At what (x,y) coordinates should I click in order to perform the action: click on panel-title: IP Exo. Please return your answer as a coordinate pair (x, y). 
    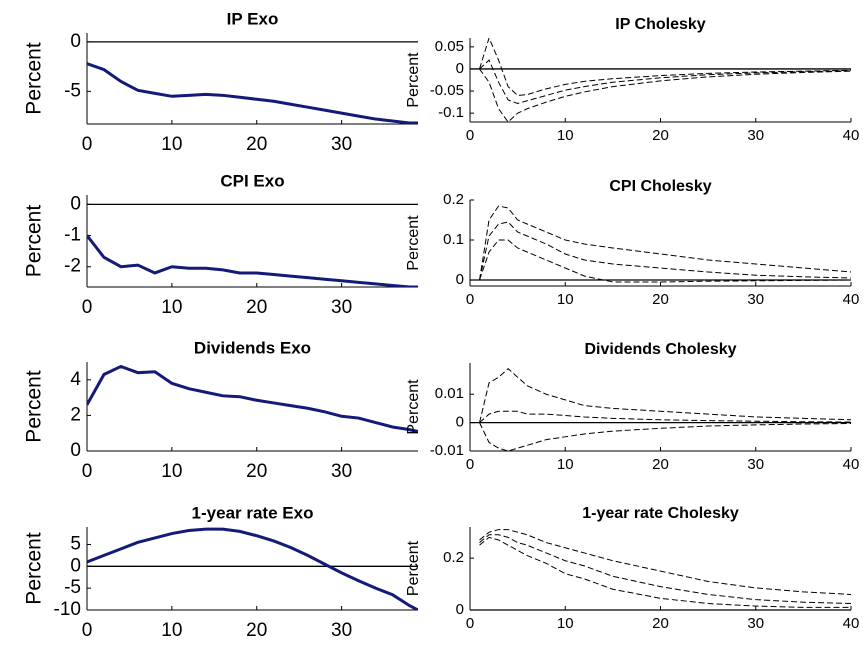
    Looking at the image, I should click on (253, 18).